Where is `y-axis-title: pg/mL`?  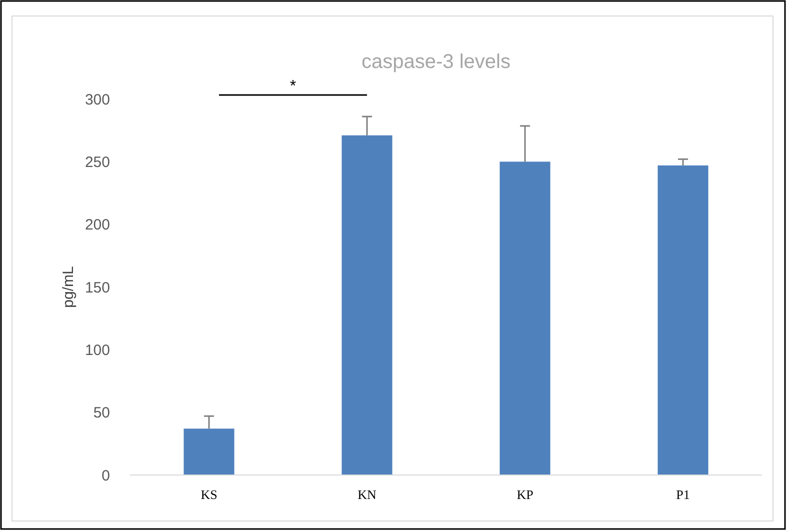
y-axis-title: pg/mL is located at coordinates (68, 287).